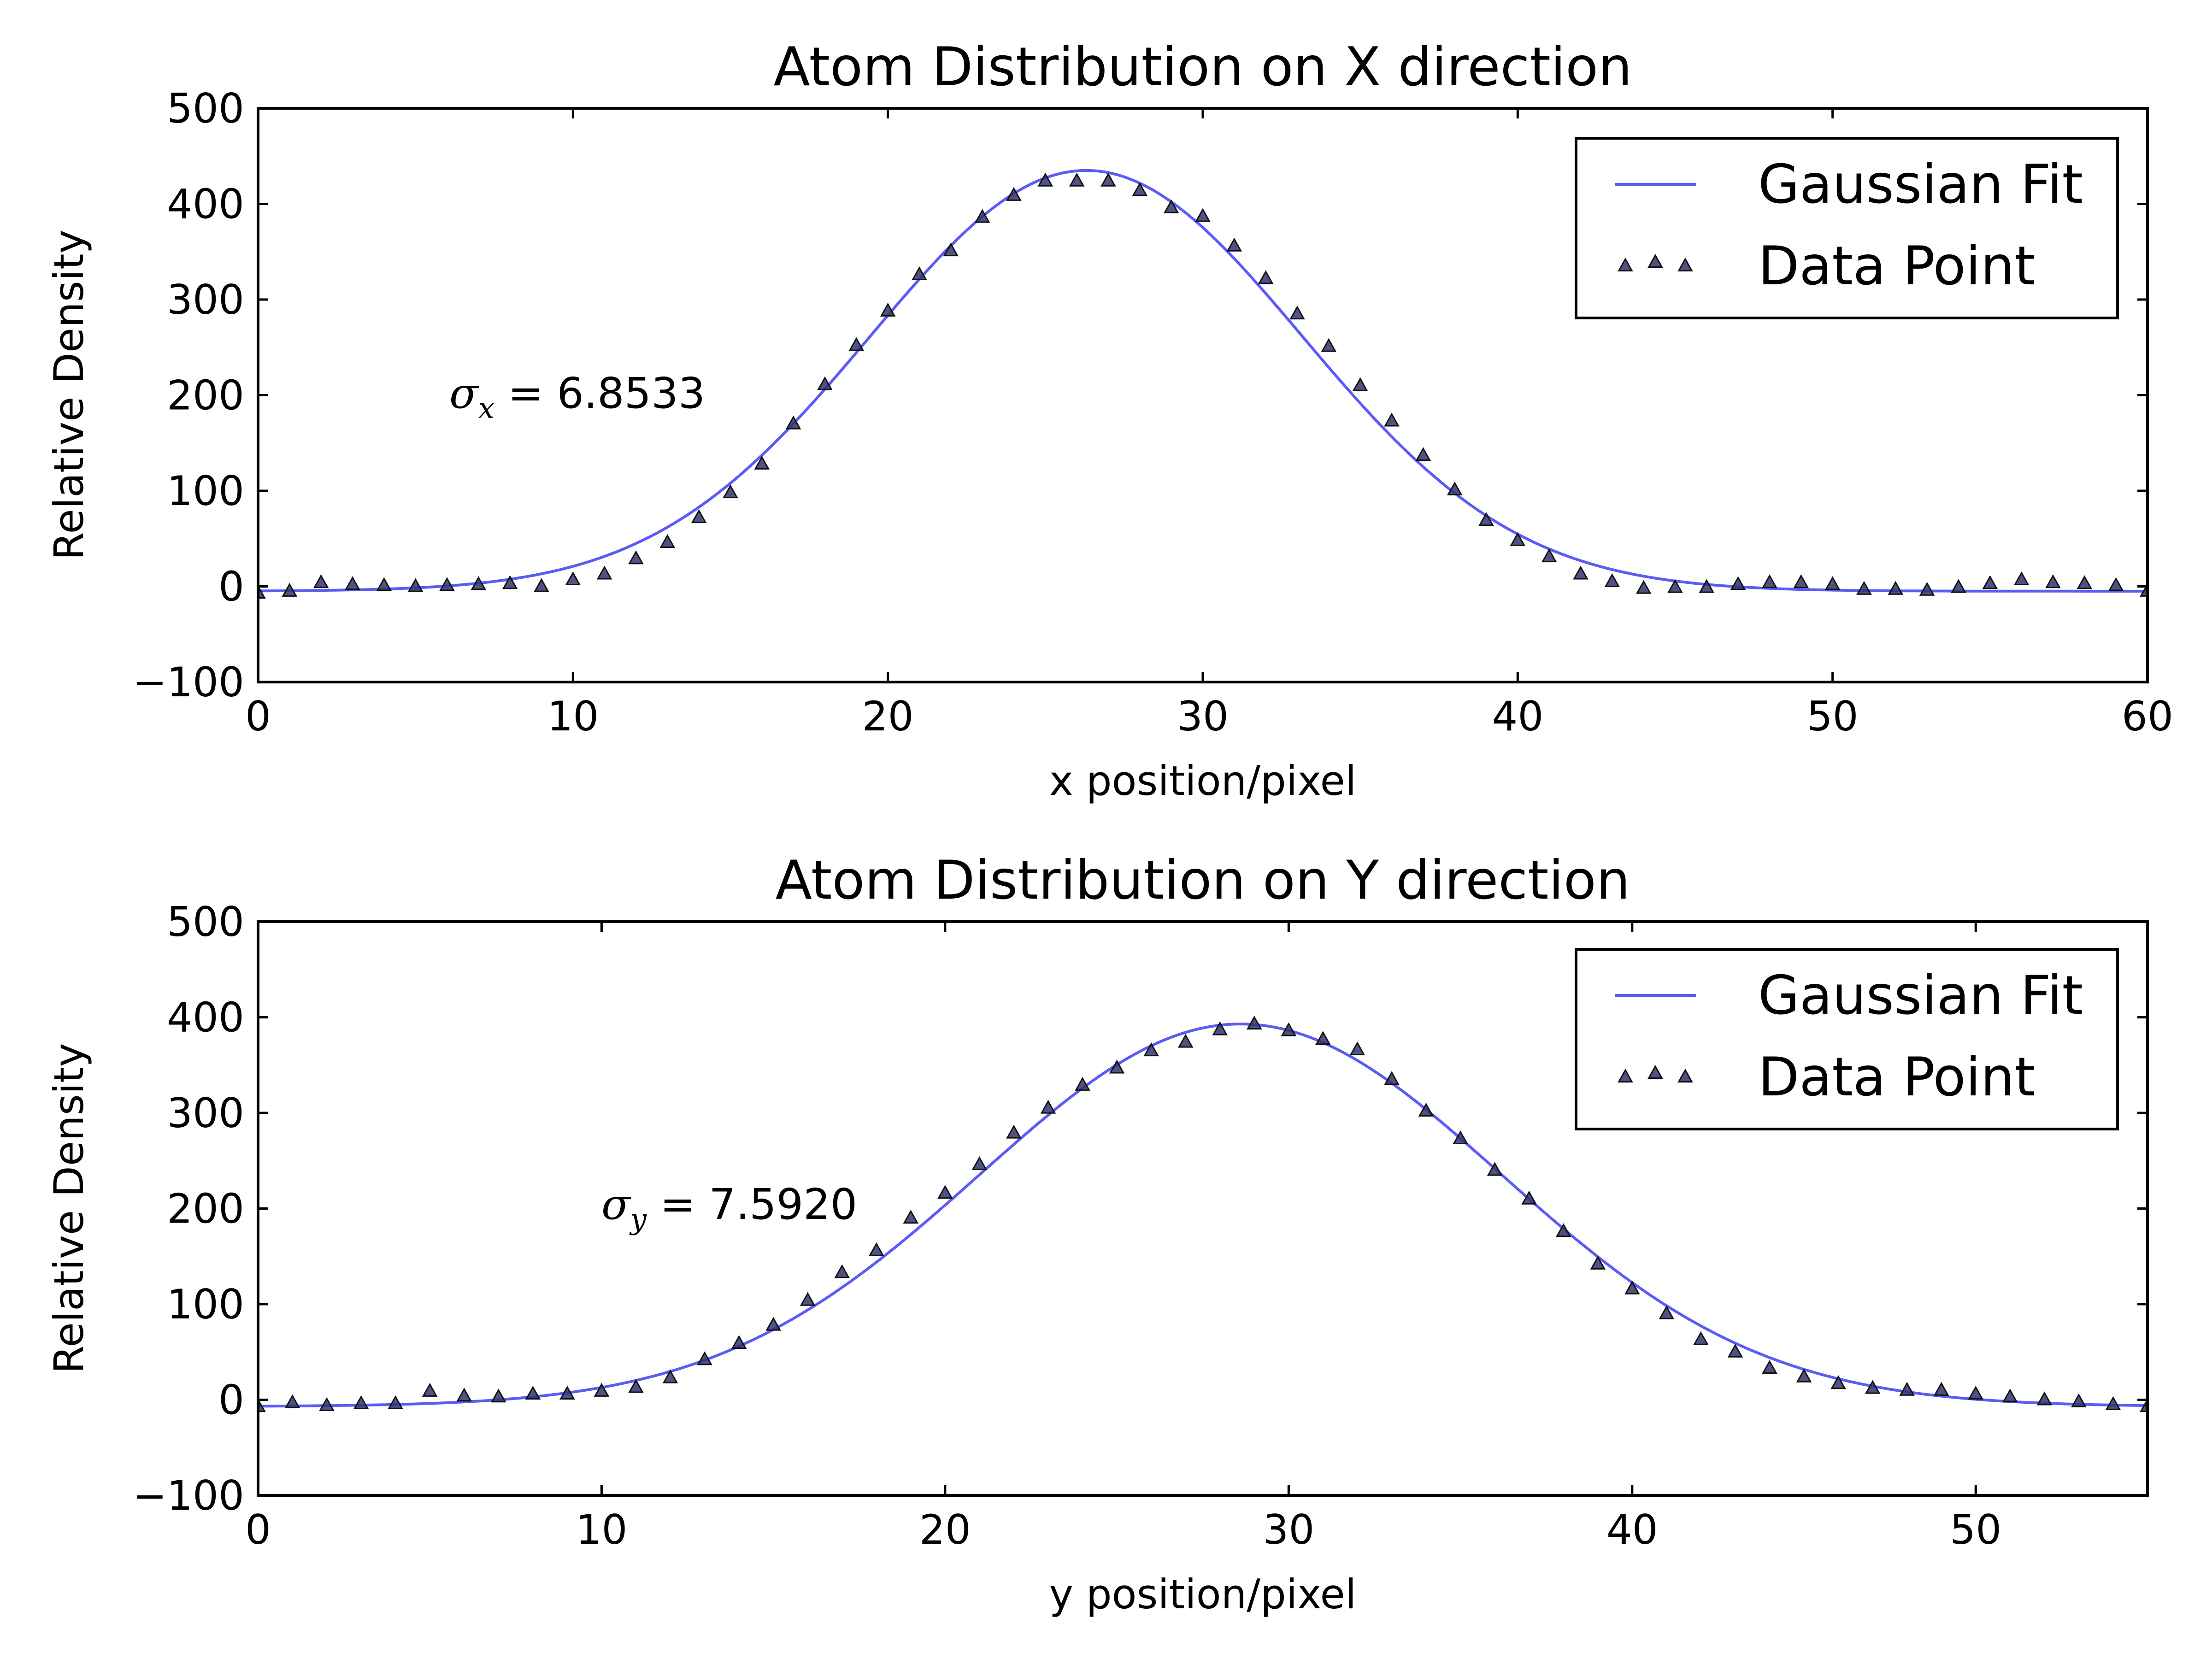 The image size is (2212, 1659). What do you see at coordinates (205, 1017) in the screenshot?
I see `y-tick-label: 400` at bounding box center [205, 1017].